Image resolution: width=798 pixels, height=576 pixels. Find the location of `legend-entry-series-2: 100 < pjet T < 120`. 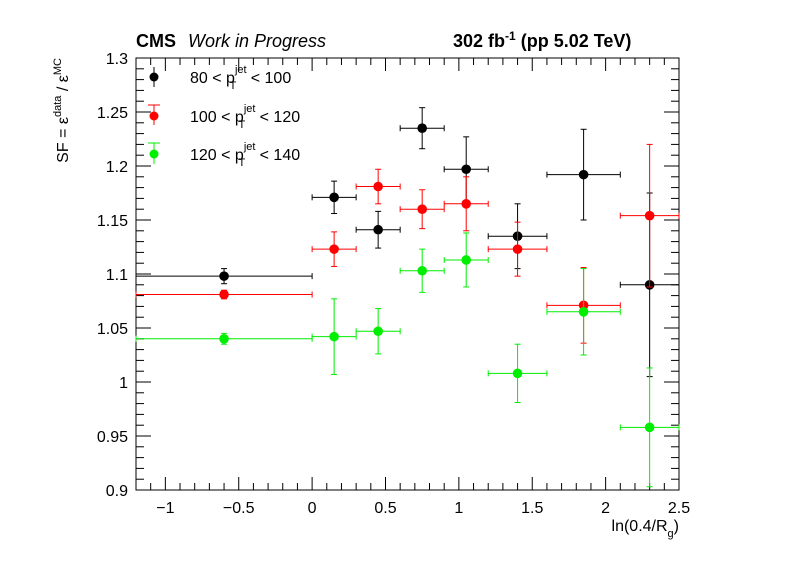

legend-entry-series-2: 100 < pjet T < 120 is located at coordinates (224, 117).